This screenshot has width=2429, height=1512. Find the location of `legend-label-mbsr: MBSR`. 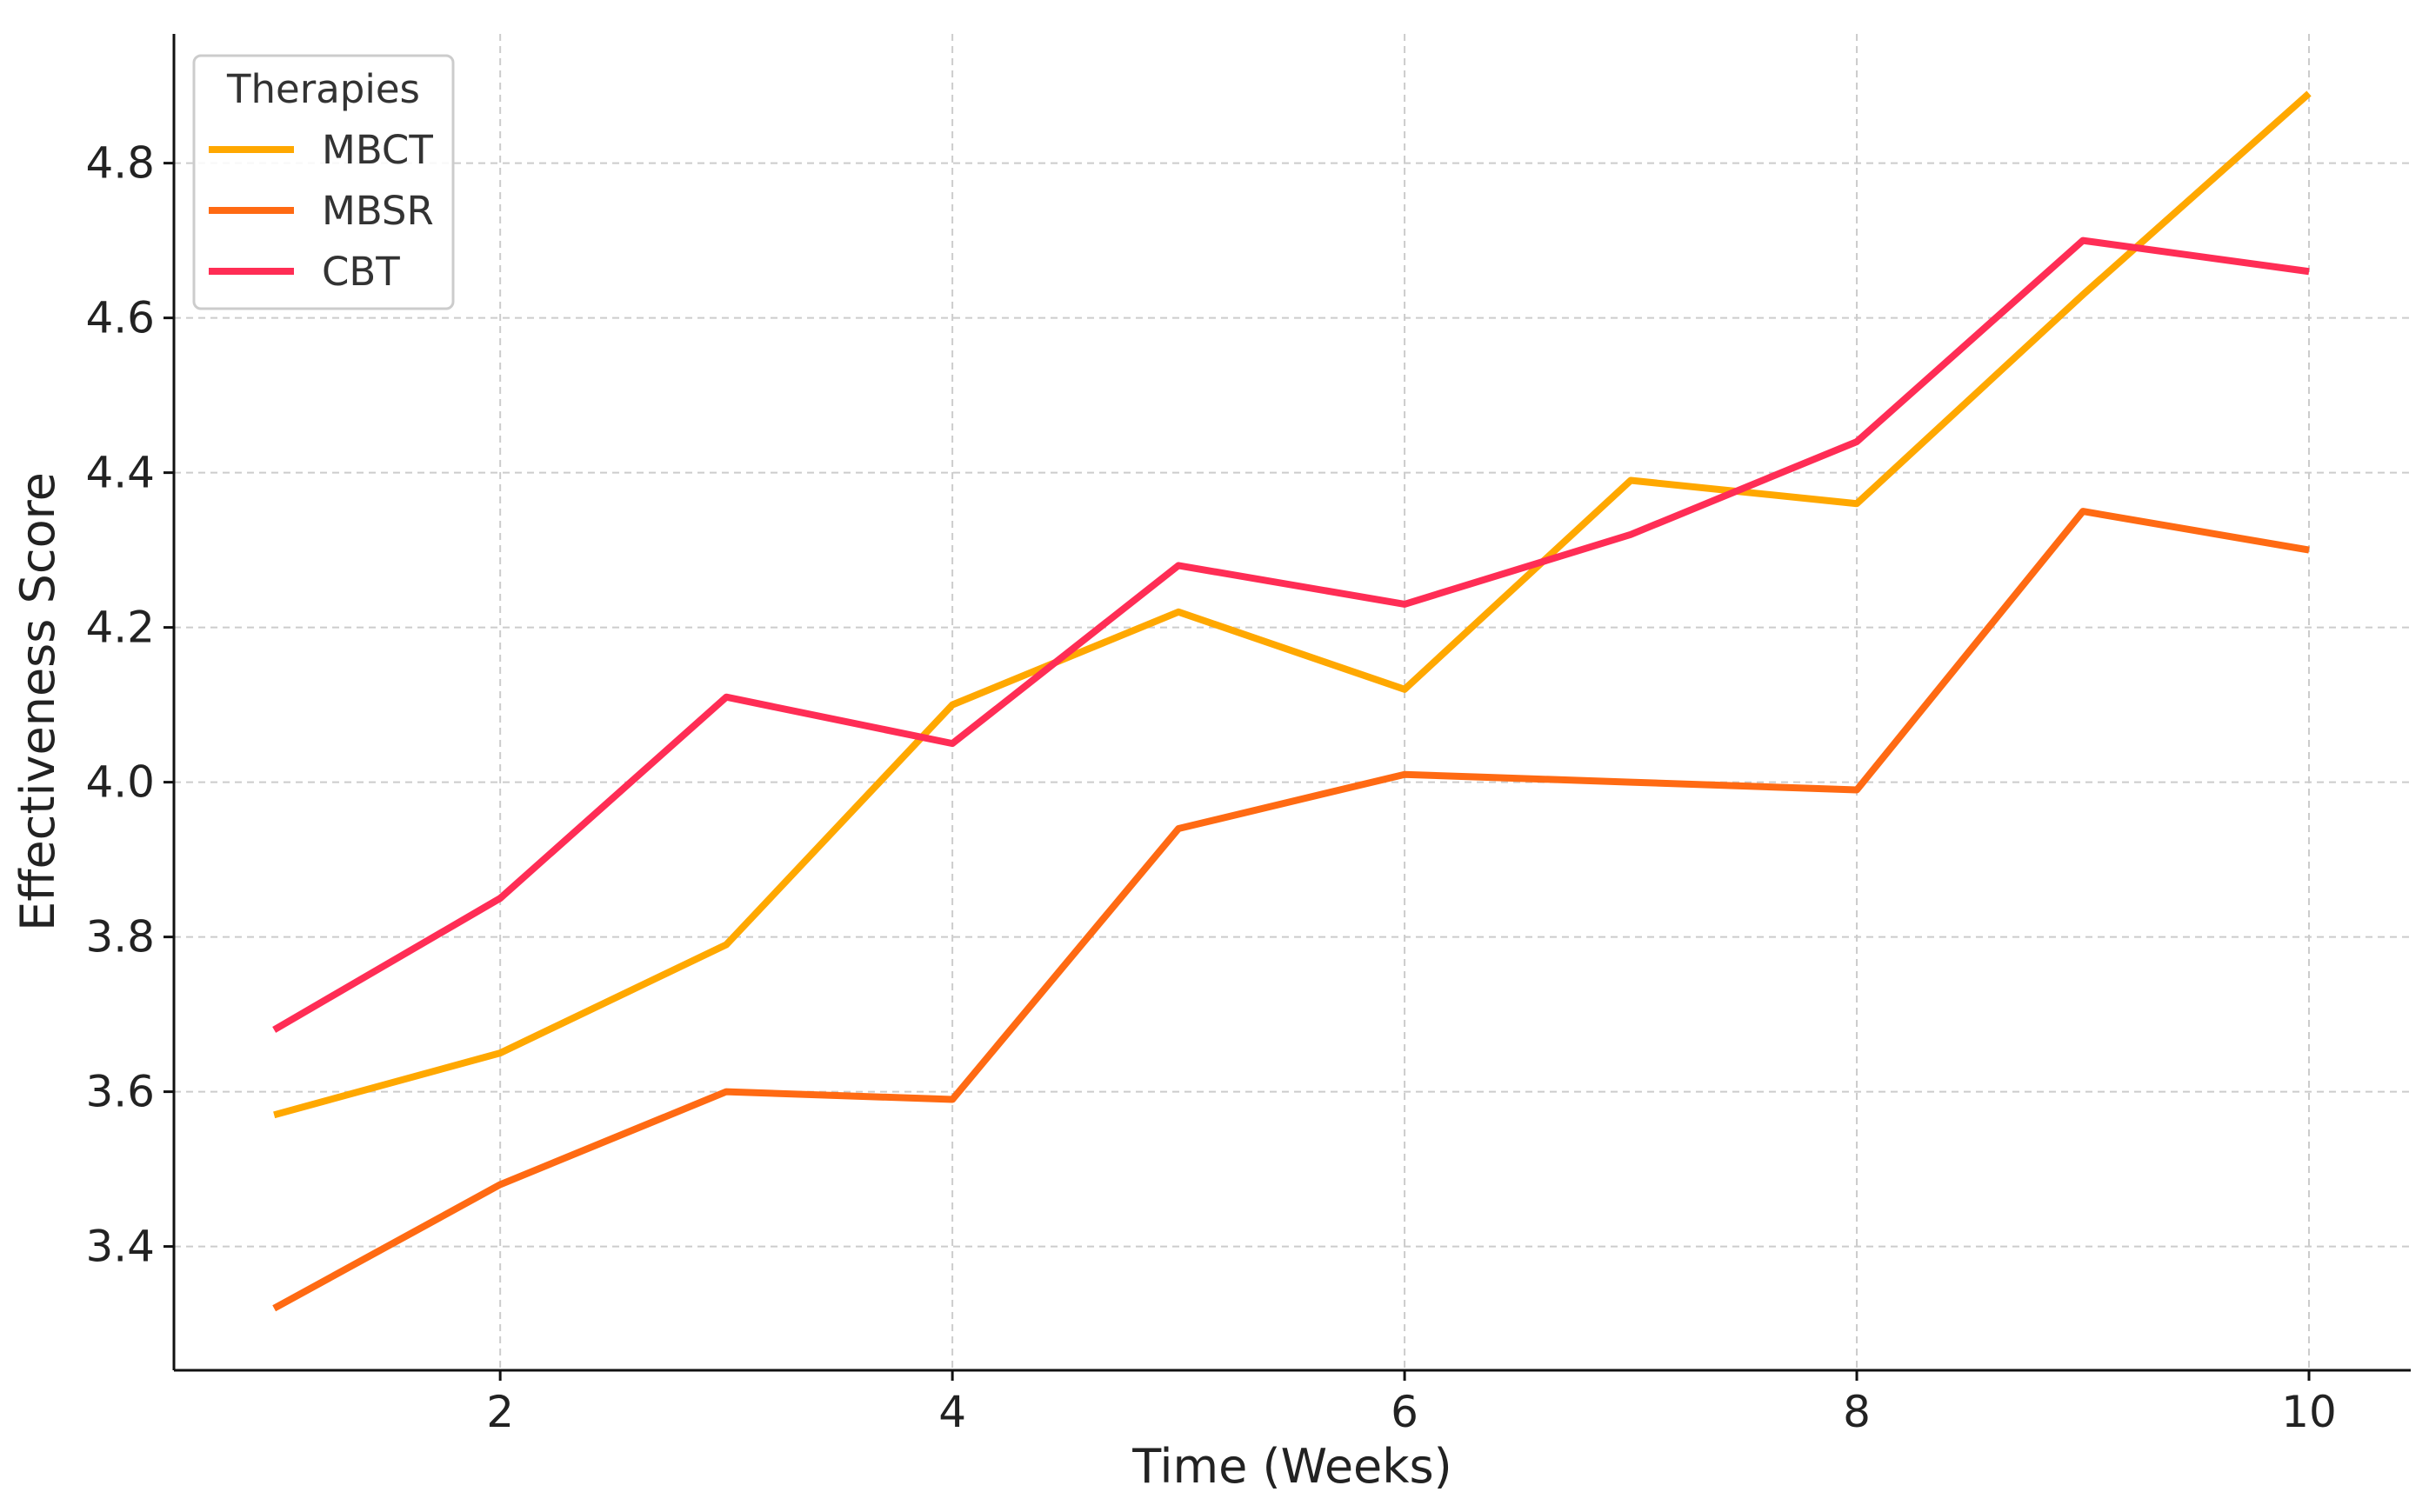

legend-label-mbsr: MBSR is located at coordinates (378, 211).